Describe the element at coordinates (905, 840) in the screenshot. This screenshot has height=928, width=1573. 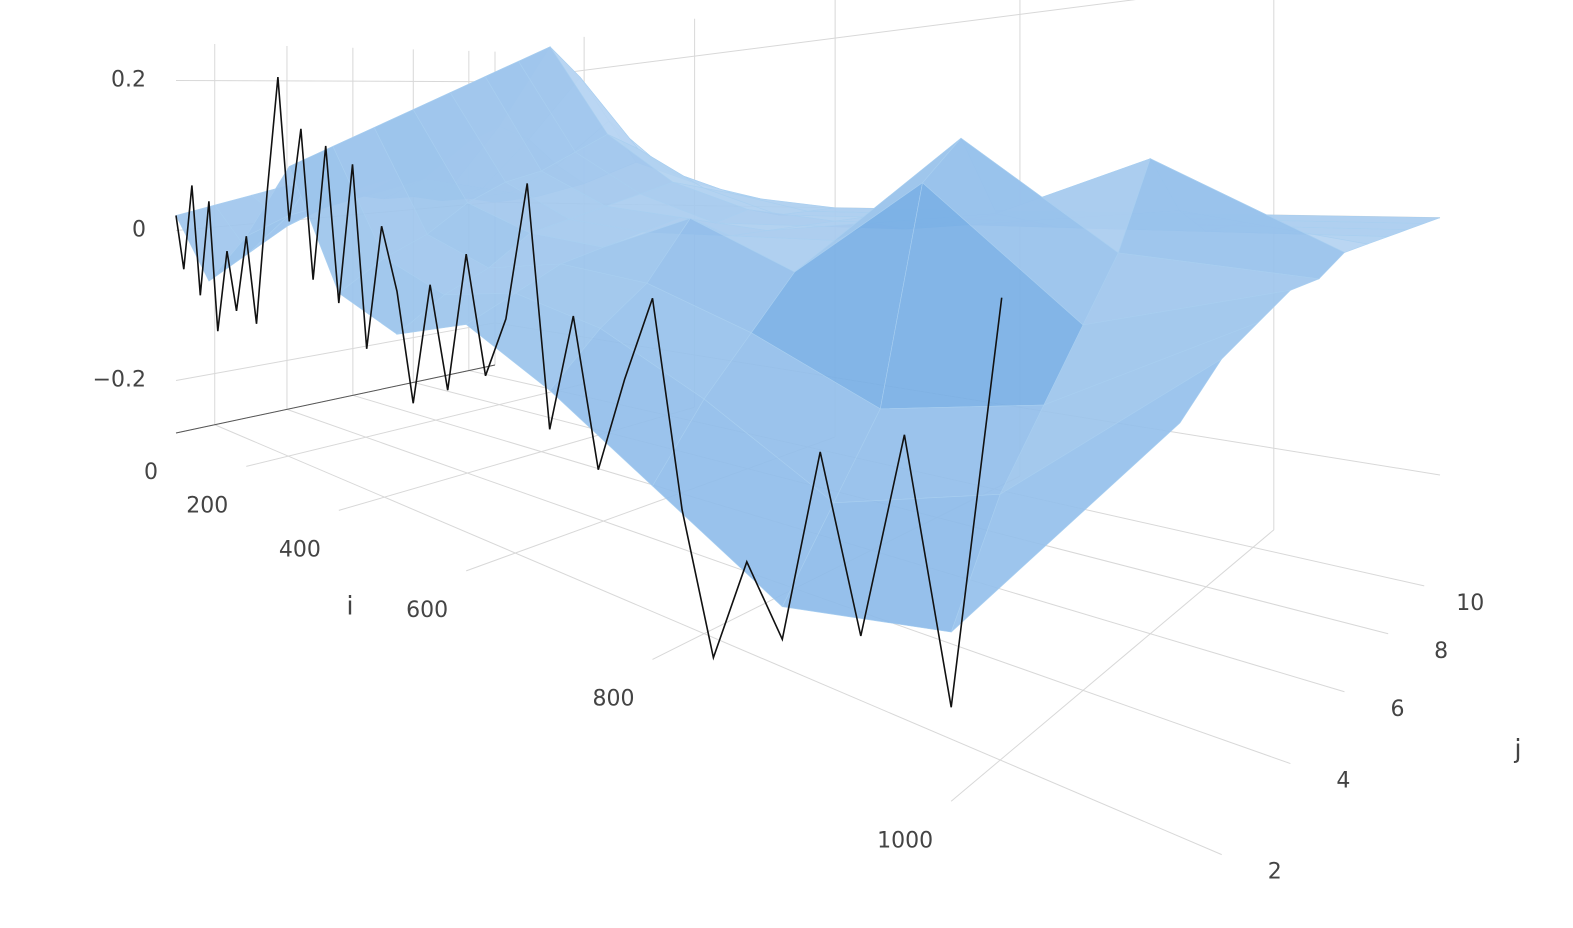
I see `x-tick-label: 1000` at that location.